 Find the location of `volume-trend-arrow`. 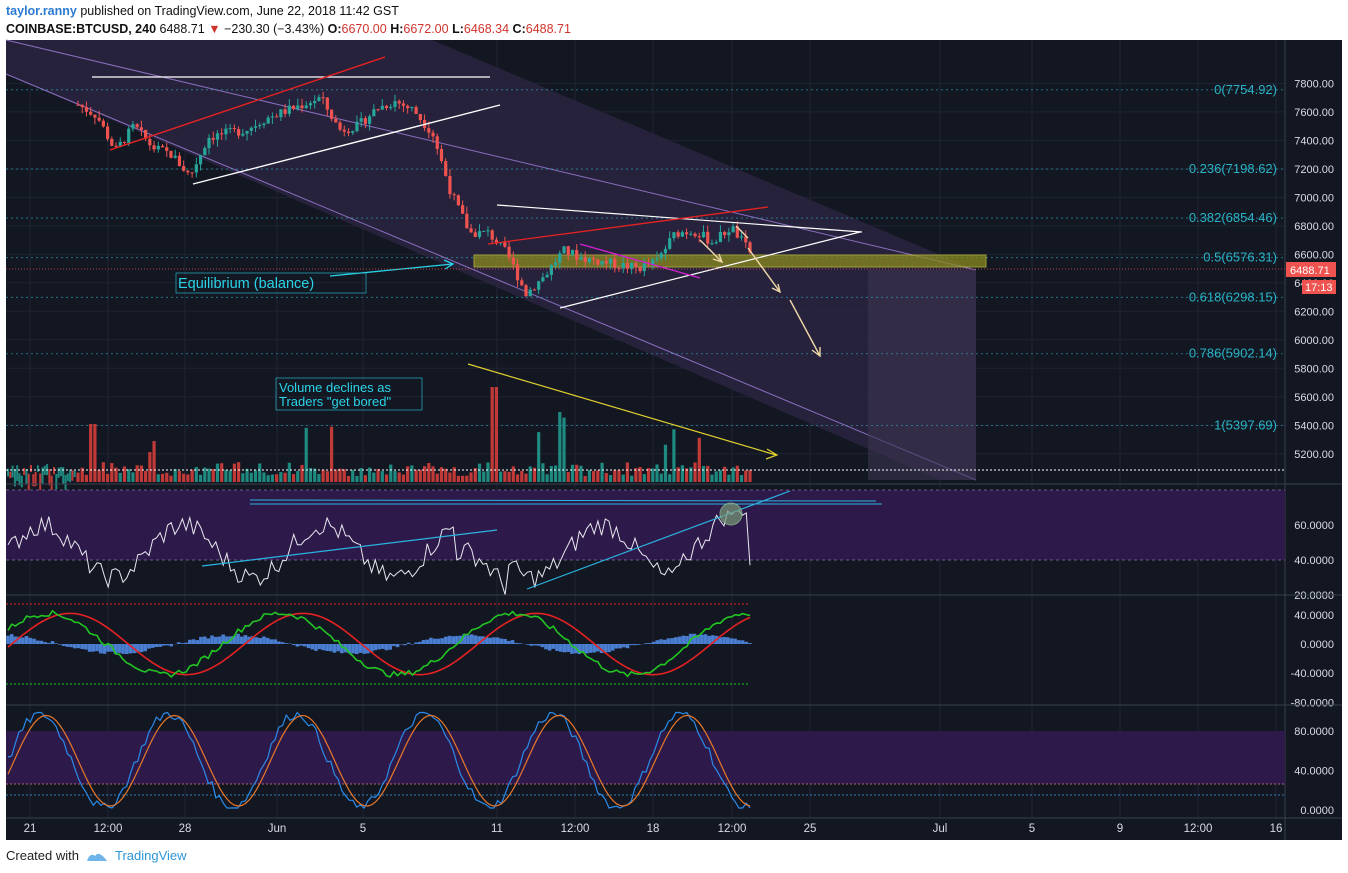

volume-trend-arrow is located at coordinates (622, 409).